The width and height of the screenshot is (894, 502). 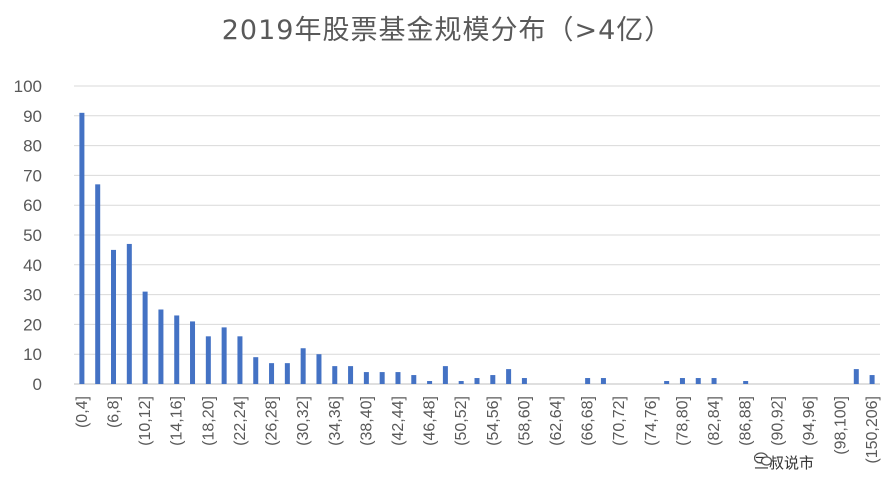 What do you see at coordinates (714, 421) in the screenshot?
I see `x-tick-label: (82,84]` at bounding box center [714, 421].